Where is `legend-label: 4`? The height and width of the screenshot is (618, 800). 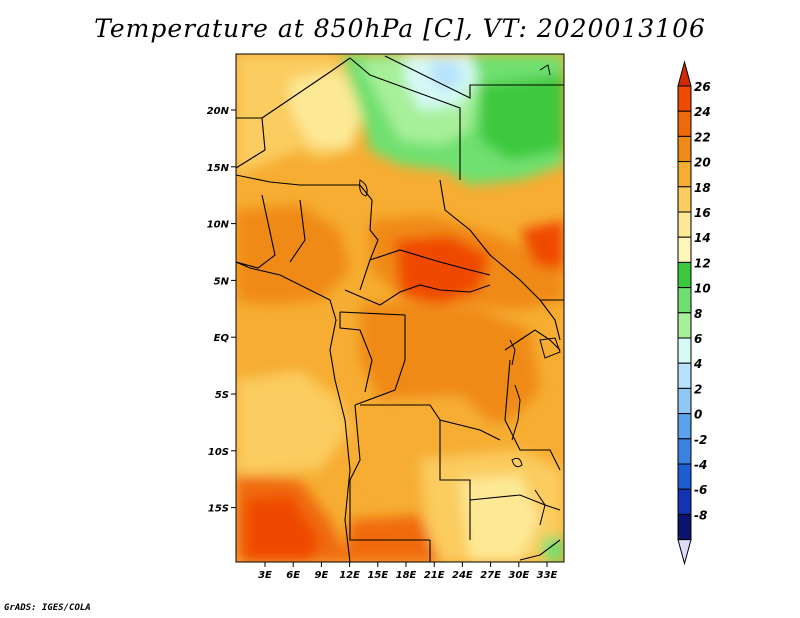 legend-label: 4 is located at coordinates (697, 364).